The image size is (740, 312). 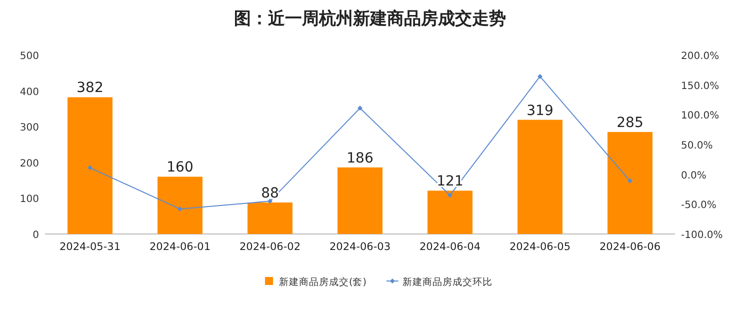 I want to click on data-label: 285, so click(x=630, y=122).